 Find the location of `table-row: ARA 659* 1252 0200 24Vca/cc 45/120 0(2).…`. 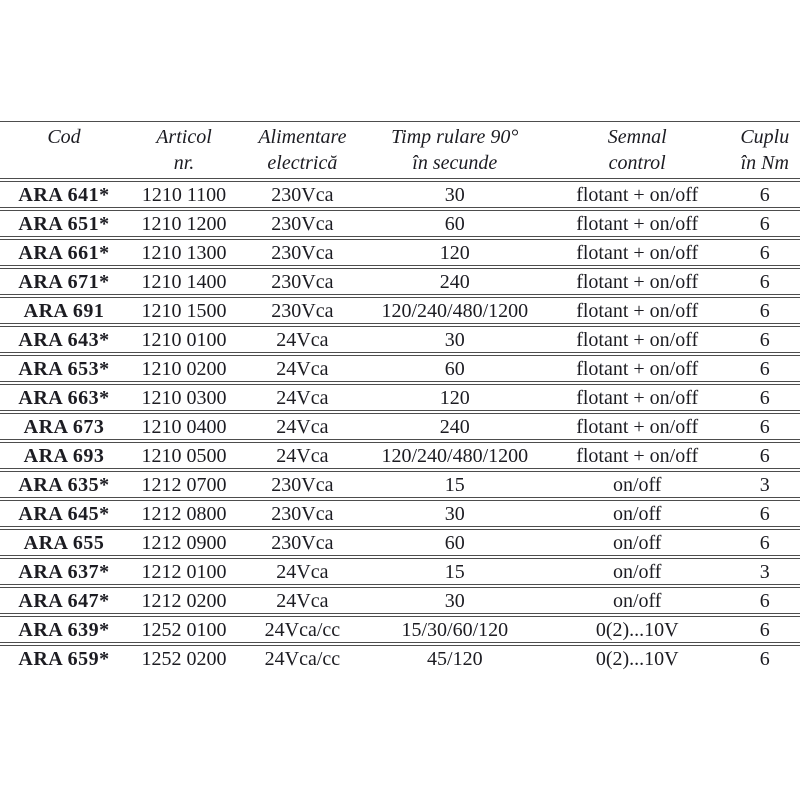

table-row: ARA 659* 1252 0200 24Vca/cc 45/120 0(2).… is located at coordinates (400, 658).